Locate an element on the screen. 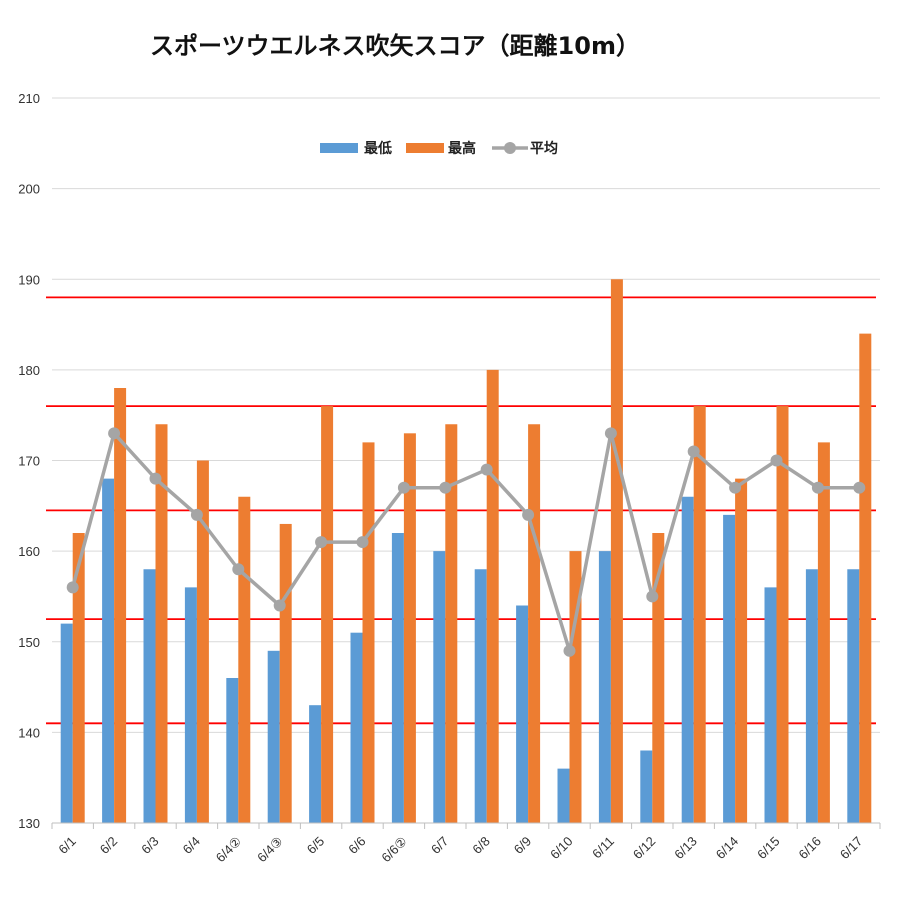 The image size is (900, 900). x-tick-label: 6/1 is located at coordinates (66, 845).